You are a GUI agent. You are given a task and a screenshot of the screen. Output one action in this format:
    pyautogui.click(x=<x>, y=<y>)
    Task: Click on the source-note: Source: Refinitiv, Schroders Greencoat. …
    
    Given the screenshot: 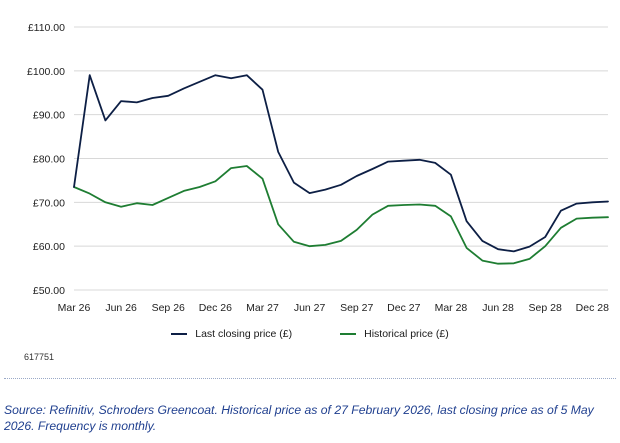 What is the action you would take?
    pyautogui.click(x=299, y=418)
    